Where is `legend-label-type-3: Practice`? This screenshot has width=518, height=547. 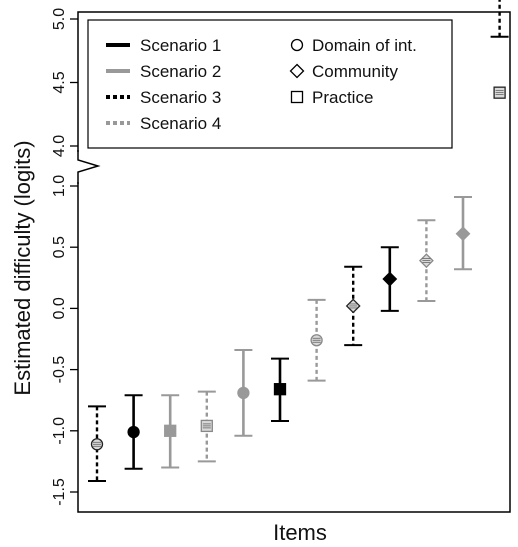
legend-label-type-3: Practice is located at coordinates (342, 97).